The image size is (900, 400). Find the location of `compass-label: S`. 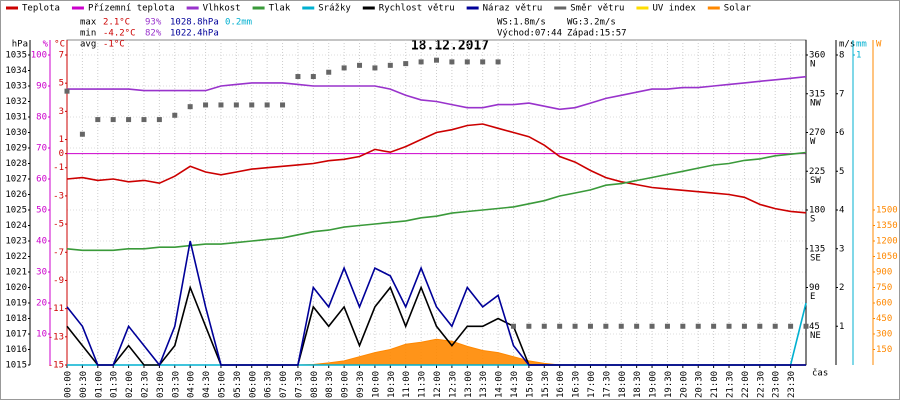

compass-label: S is located at coordinates (812, 220).